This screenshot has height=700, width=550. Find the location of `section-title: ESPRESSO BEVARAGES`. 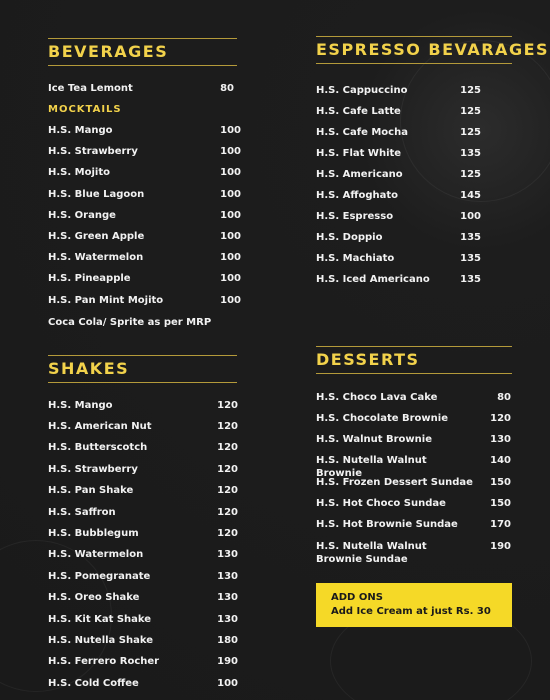

section-title: ESPRESSO BEVARAGES is located at coordinates (433, 49).